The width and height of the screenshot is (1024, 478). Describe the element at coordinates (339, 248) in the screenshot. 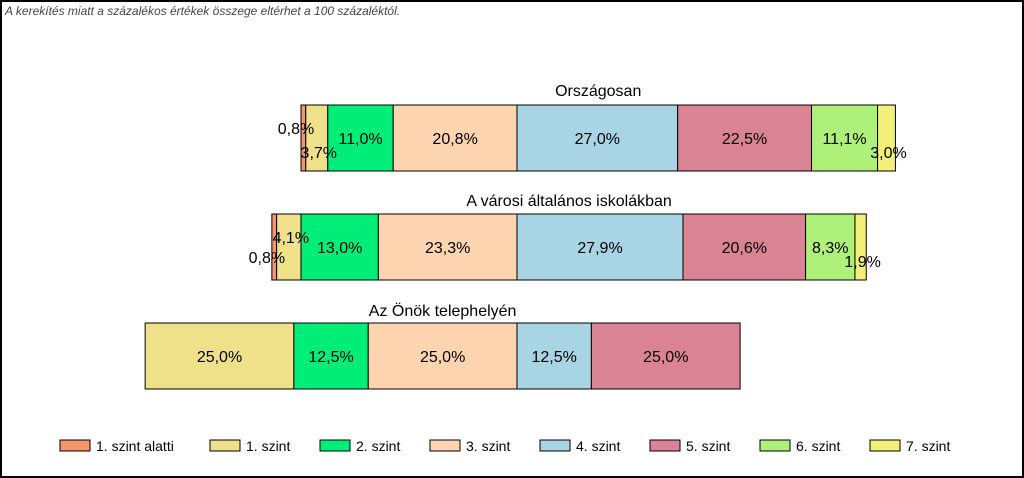

I see `data-label-g2-l2: 13,0%` at that location.